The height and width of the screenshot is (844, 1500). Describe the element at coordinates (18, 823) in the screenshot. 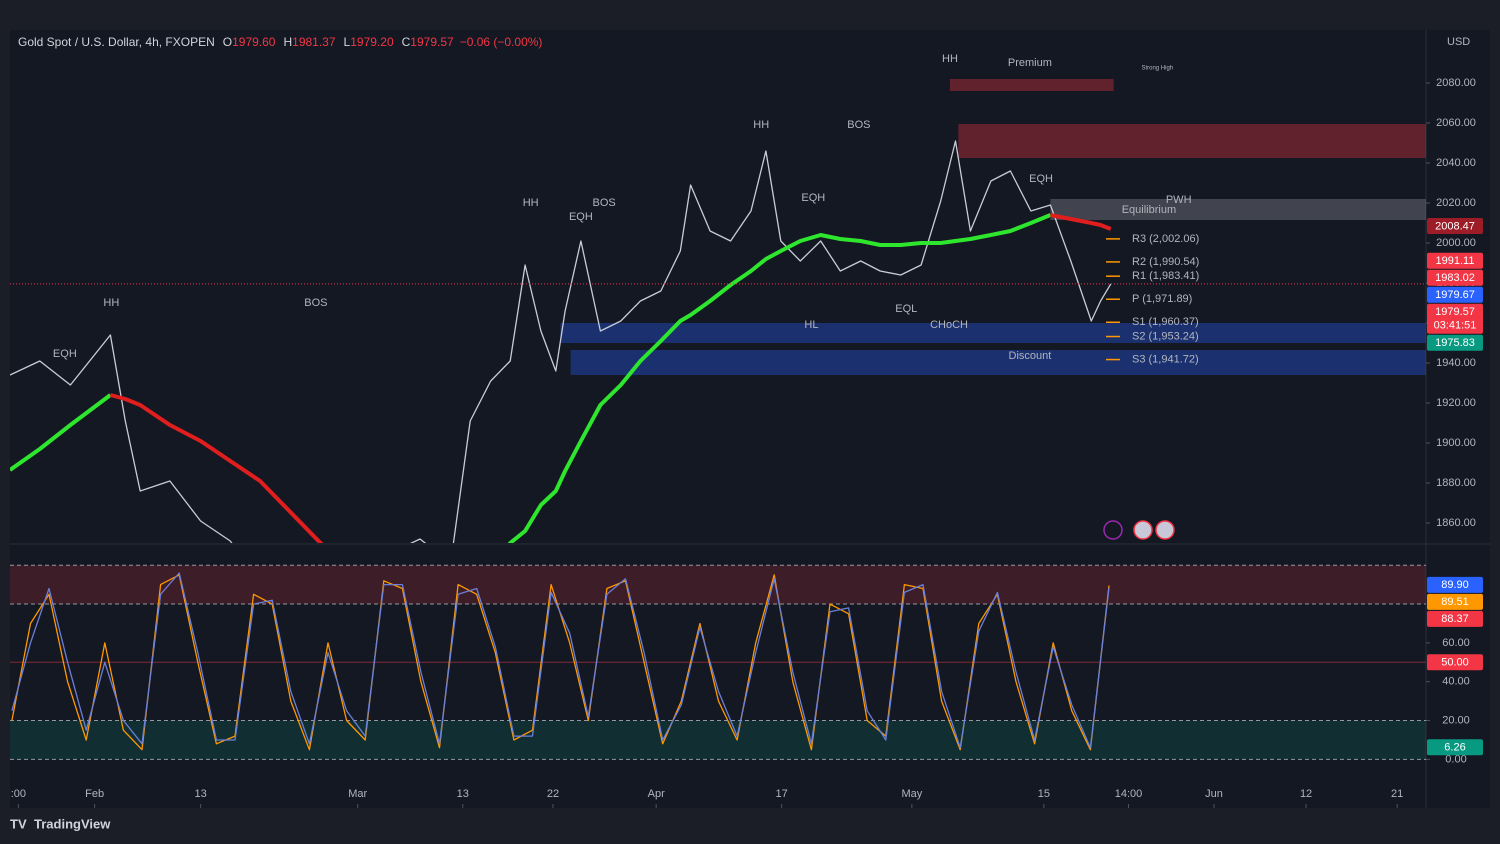

I see `brand-logo: TV` at that location.